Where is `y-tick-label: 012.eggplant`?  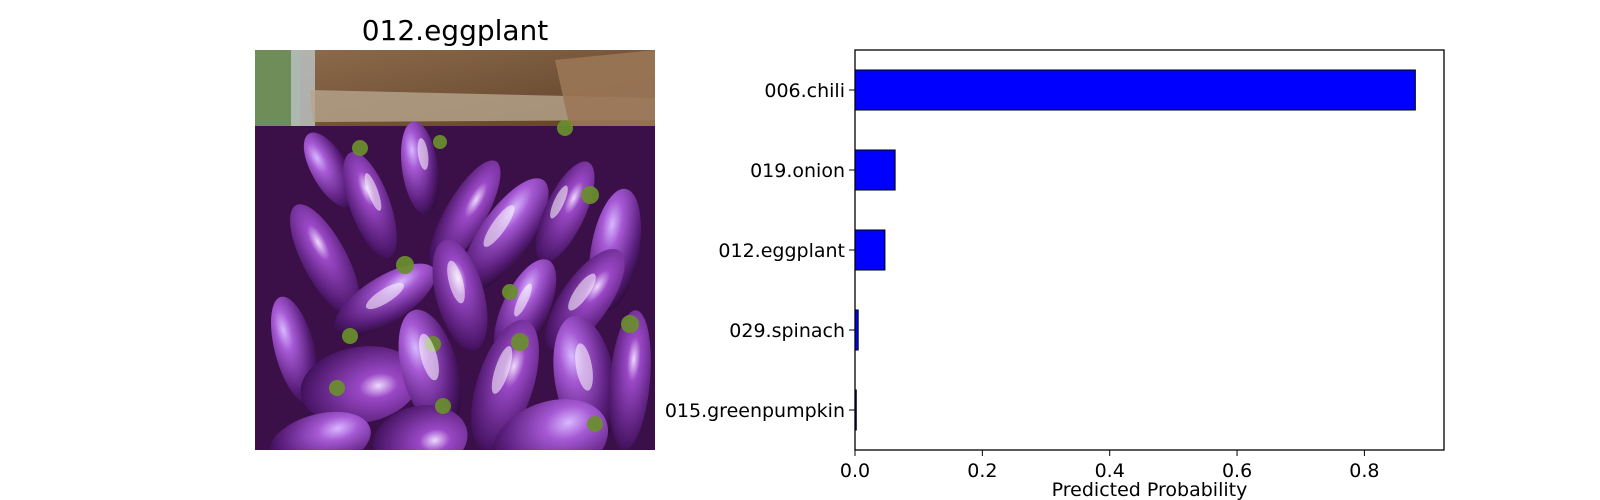
y-tick-label: 012.eggplant is located at coordinates (781, 251).